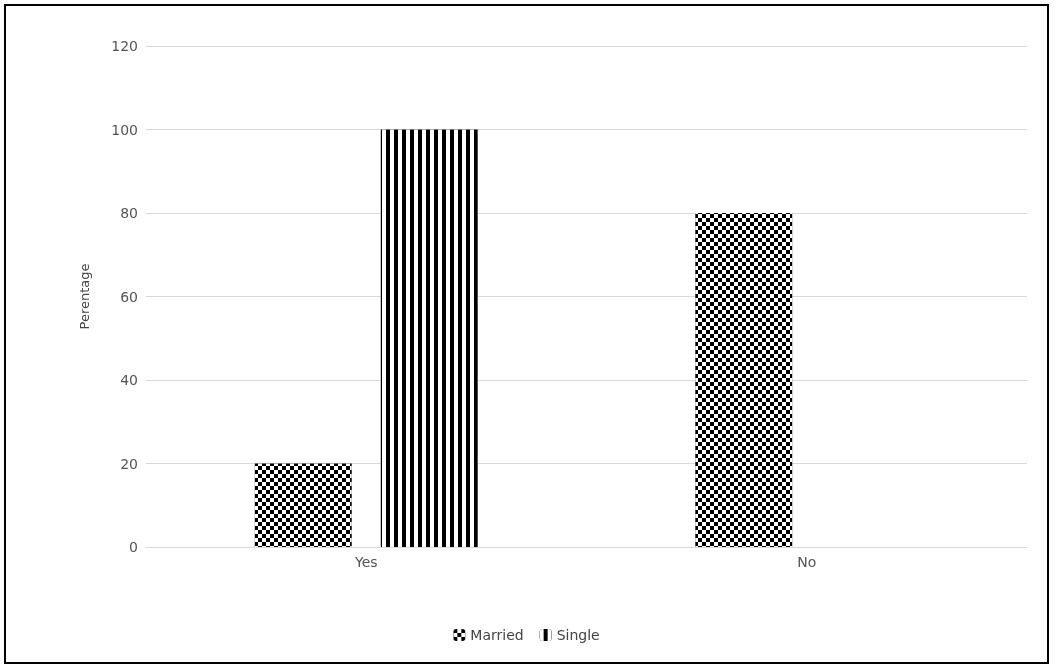 The height and width of the screenshot is (670, 1057). What do you see at coordinates (124, 46) in the screenshot?
I see `y-tick-label: 120` at bounding box center [124, 46].